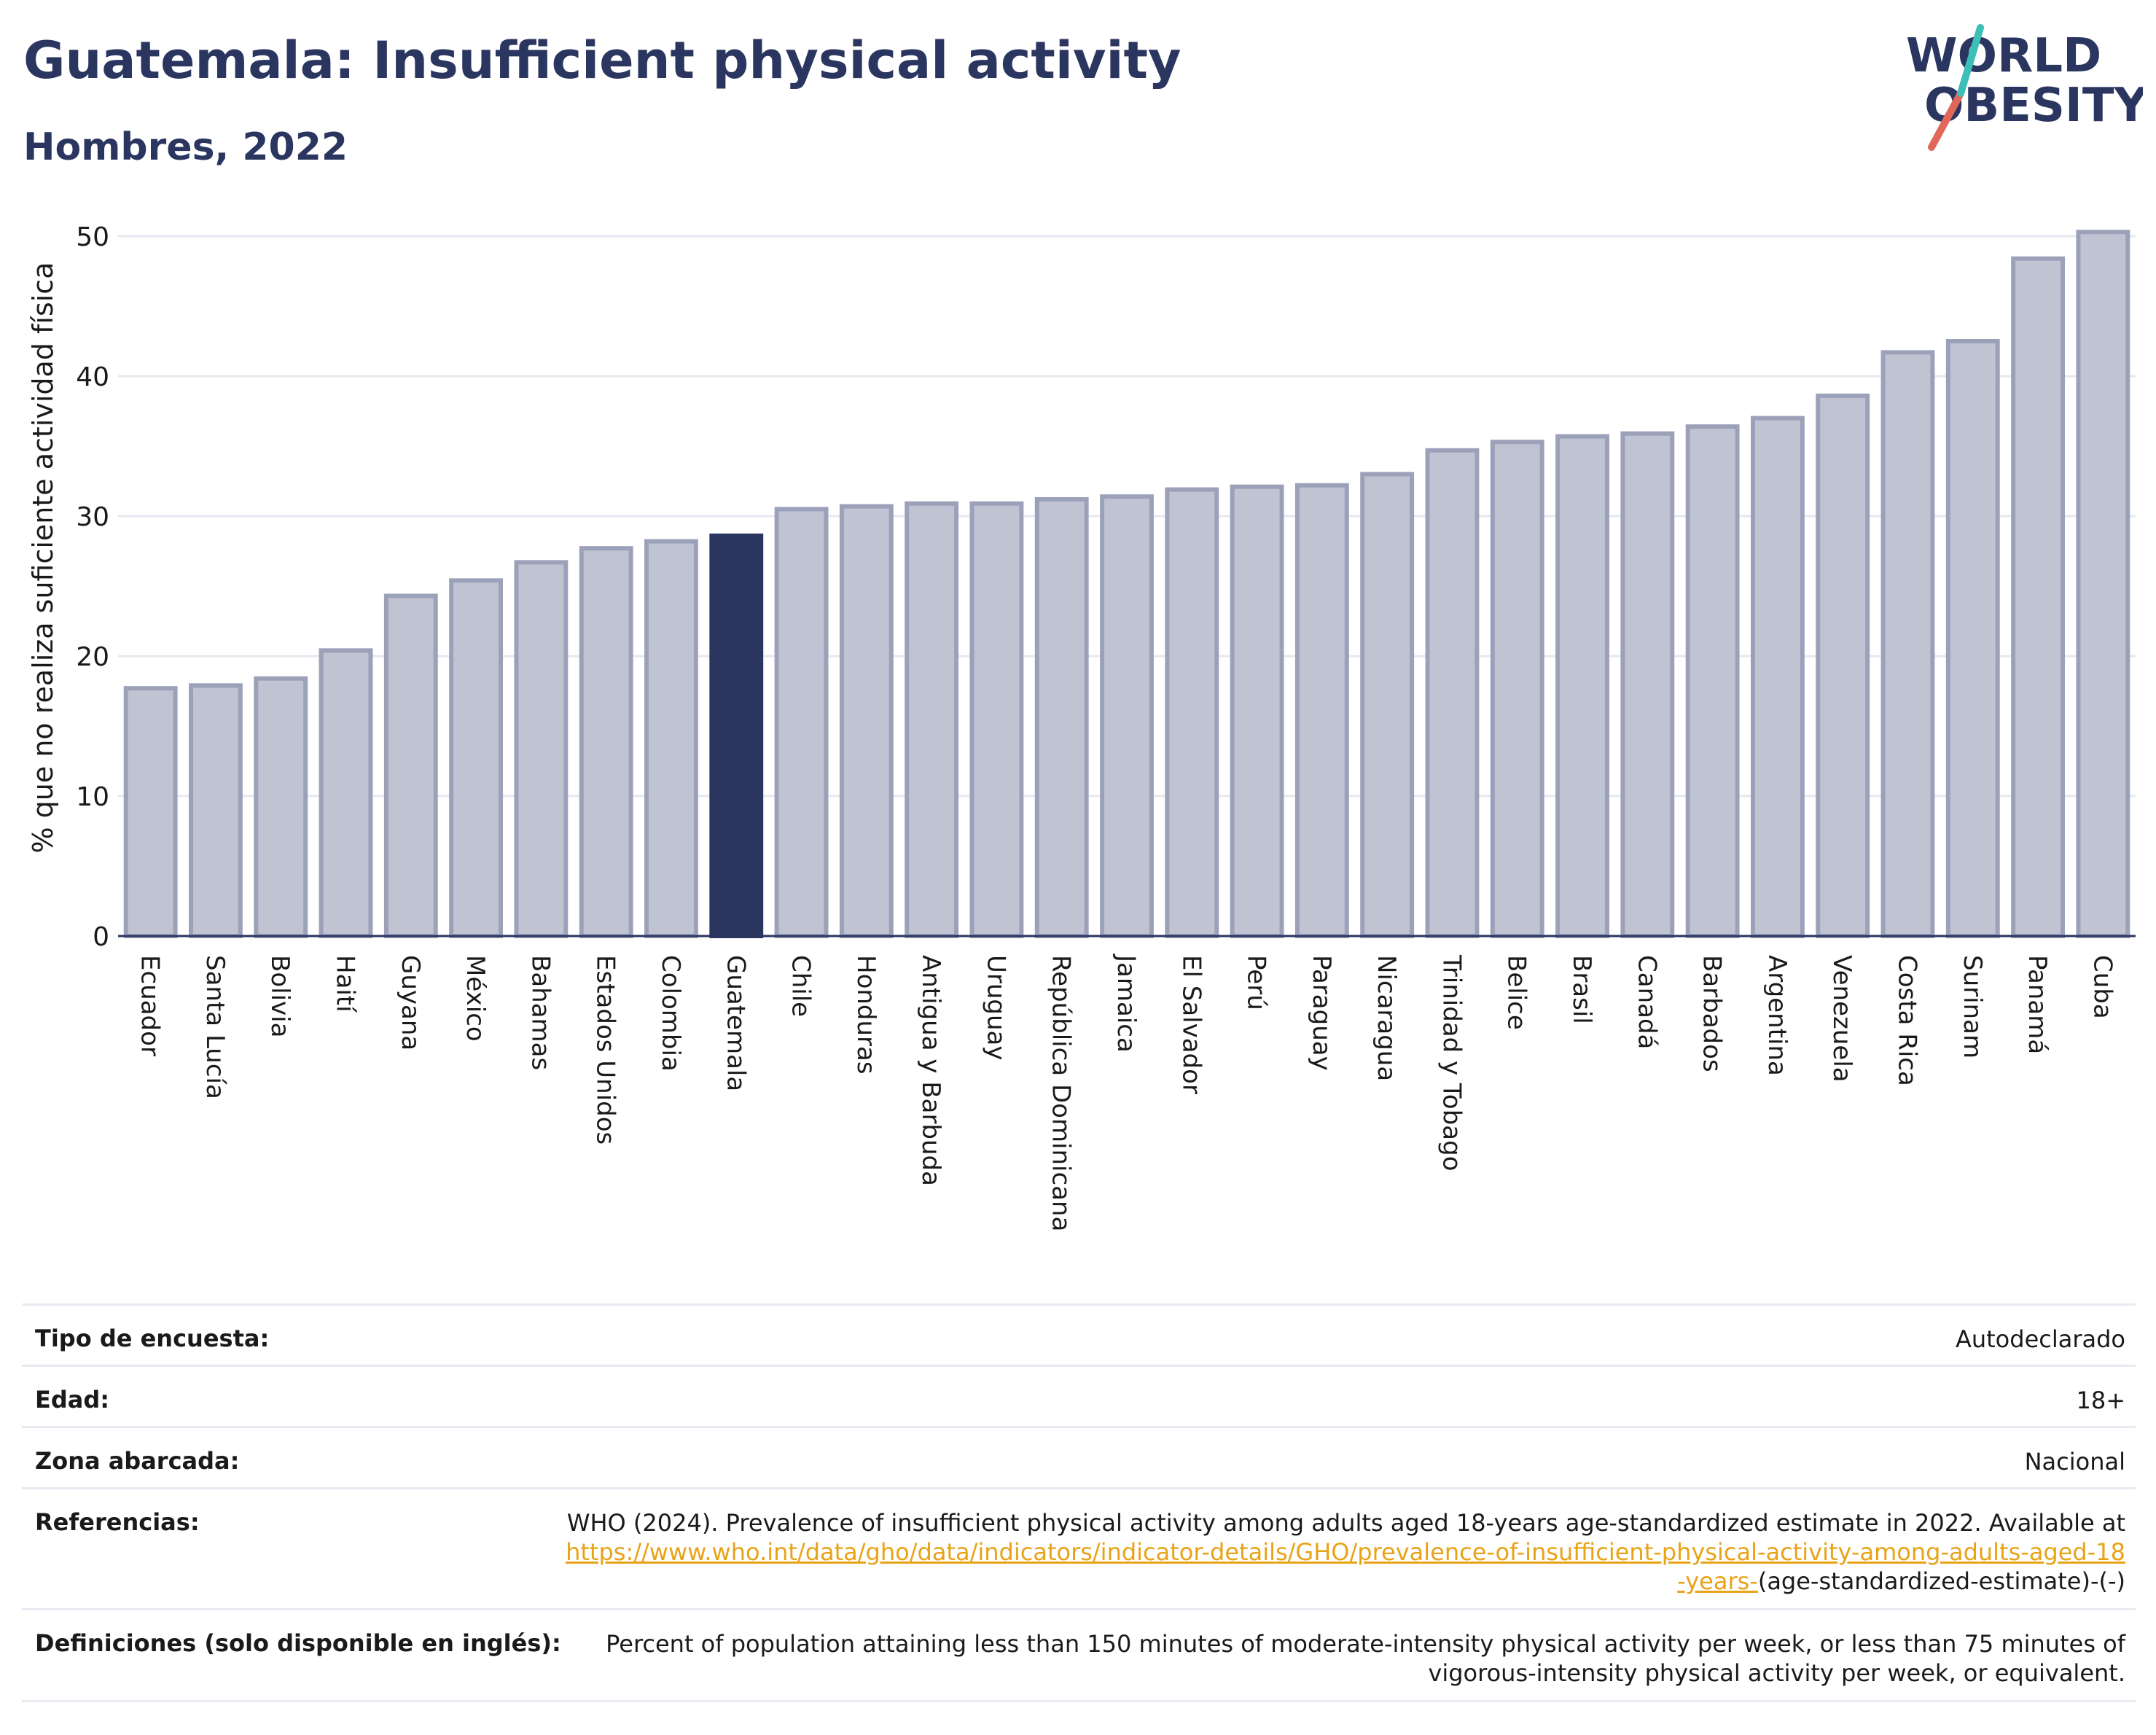  What do you see at coordinates (1079, 1397) in the screenshot?
I see `meta-row-age: Edad: 18+` at bounding box center [1079, 1397].